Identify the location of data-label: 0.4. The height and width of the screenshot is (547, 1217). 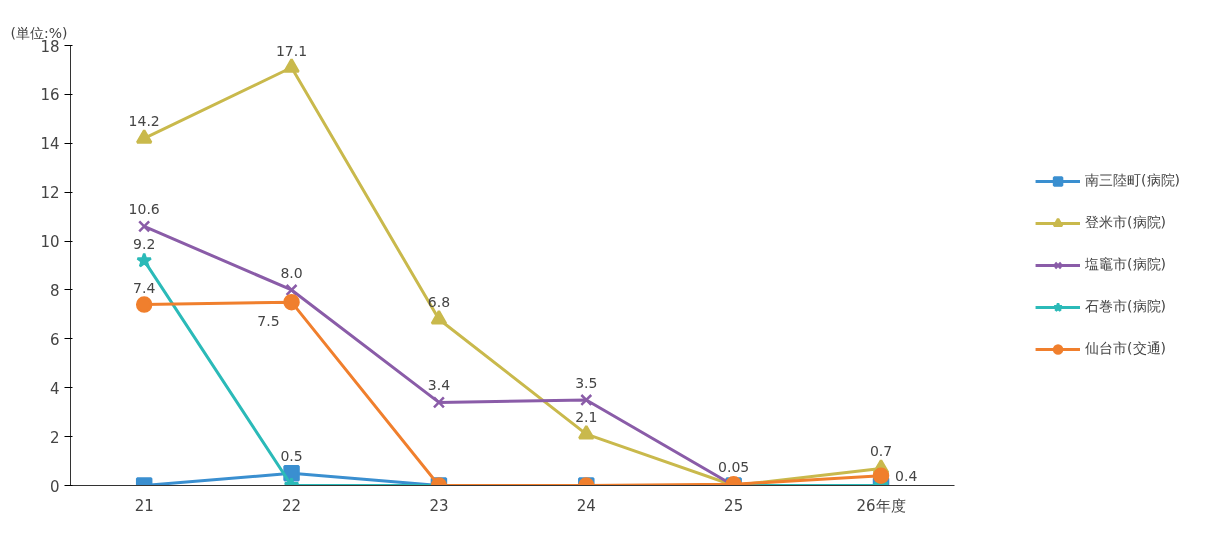
(906, 475).